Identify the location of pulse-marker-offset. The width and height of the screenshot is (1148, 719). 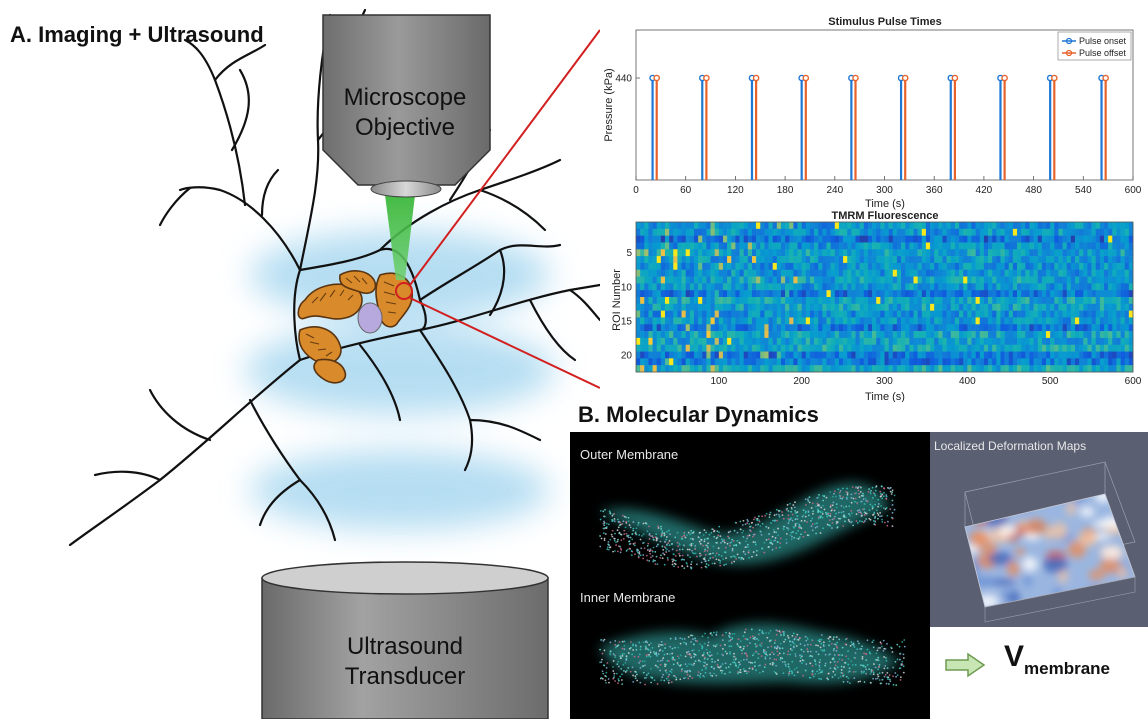
(756, 77).